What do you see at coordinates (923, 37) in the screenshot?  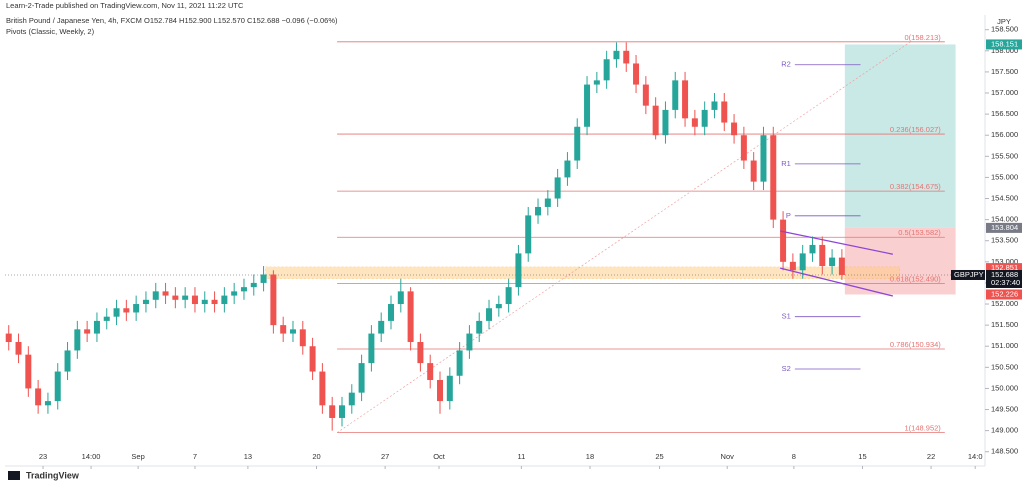 I see `fib-label: 0(158.213)` at bounding box center [923, 37].